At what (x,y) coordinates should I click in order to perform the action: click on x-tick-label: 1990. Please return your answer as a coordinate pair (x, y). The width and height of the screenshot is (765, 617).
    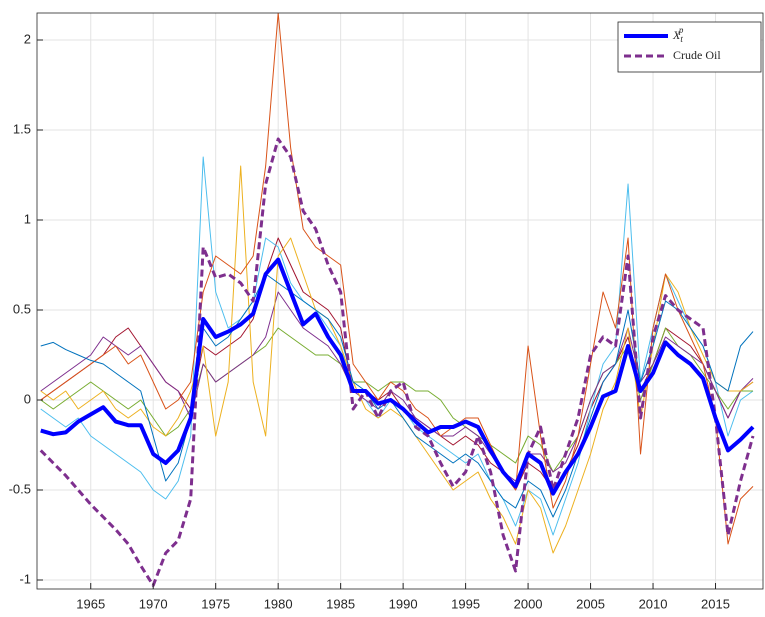
    Looking at the image, I should click on (403, 603).